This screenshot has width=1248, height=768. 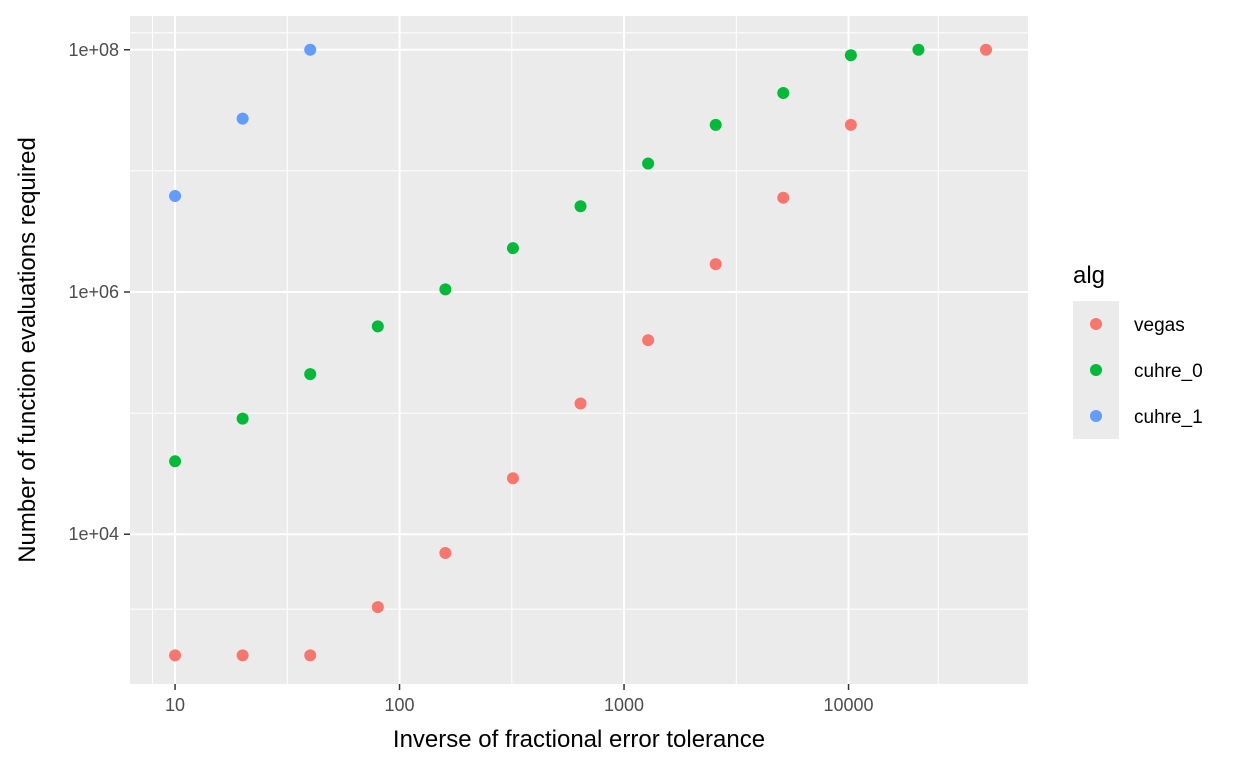 I want to click on y-axis-title: Number of function evaluations required, so click(x=27, y=350).